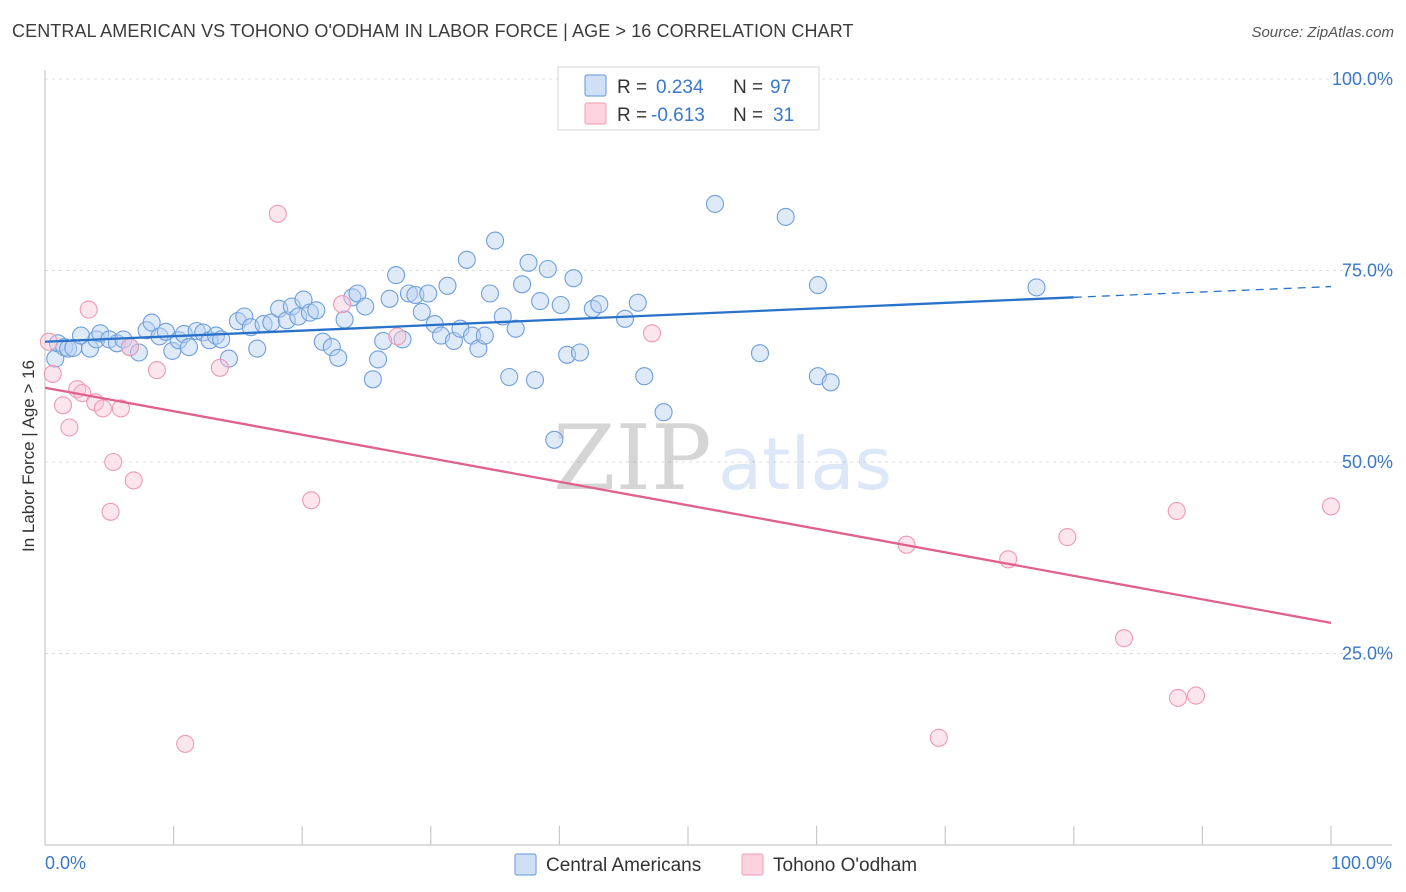 Image resolution: width=1406 pixels, height=892 pixels. Describe the element at coordinates (783, 115) in the screenshot. I see `stats-n-value-pink: 31` at that location.